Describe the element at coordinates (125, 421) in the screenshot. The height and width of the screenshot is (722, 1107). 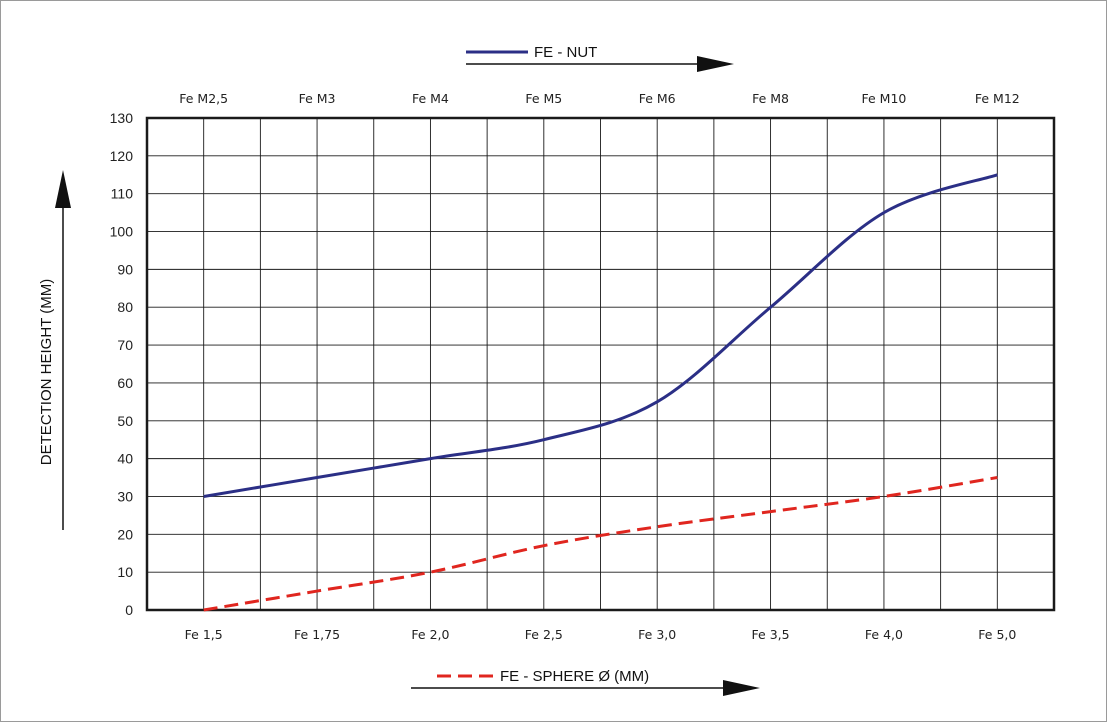
I see `y-tick-label: 50` at that location.